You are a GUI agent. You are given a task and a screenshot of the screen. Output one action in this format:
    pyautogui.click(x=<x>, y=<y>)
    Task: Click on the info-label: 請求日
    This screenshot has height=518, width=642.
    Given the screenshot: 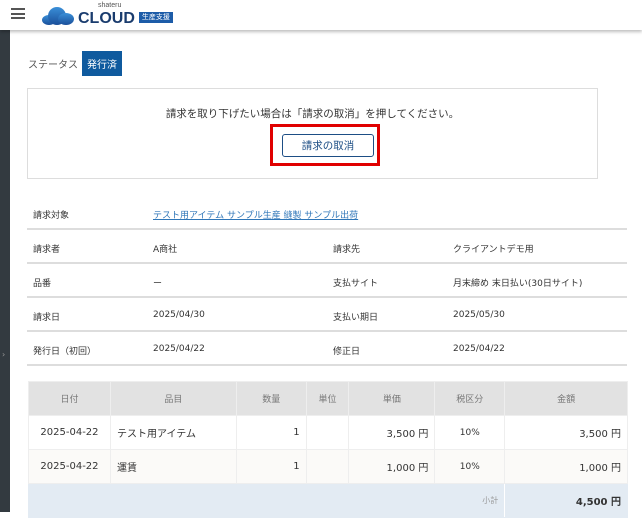 What is the action you would take?
    pyautogui.click(x=47, y=318)
    